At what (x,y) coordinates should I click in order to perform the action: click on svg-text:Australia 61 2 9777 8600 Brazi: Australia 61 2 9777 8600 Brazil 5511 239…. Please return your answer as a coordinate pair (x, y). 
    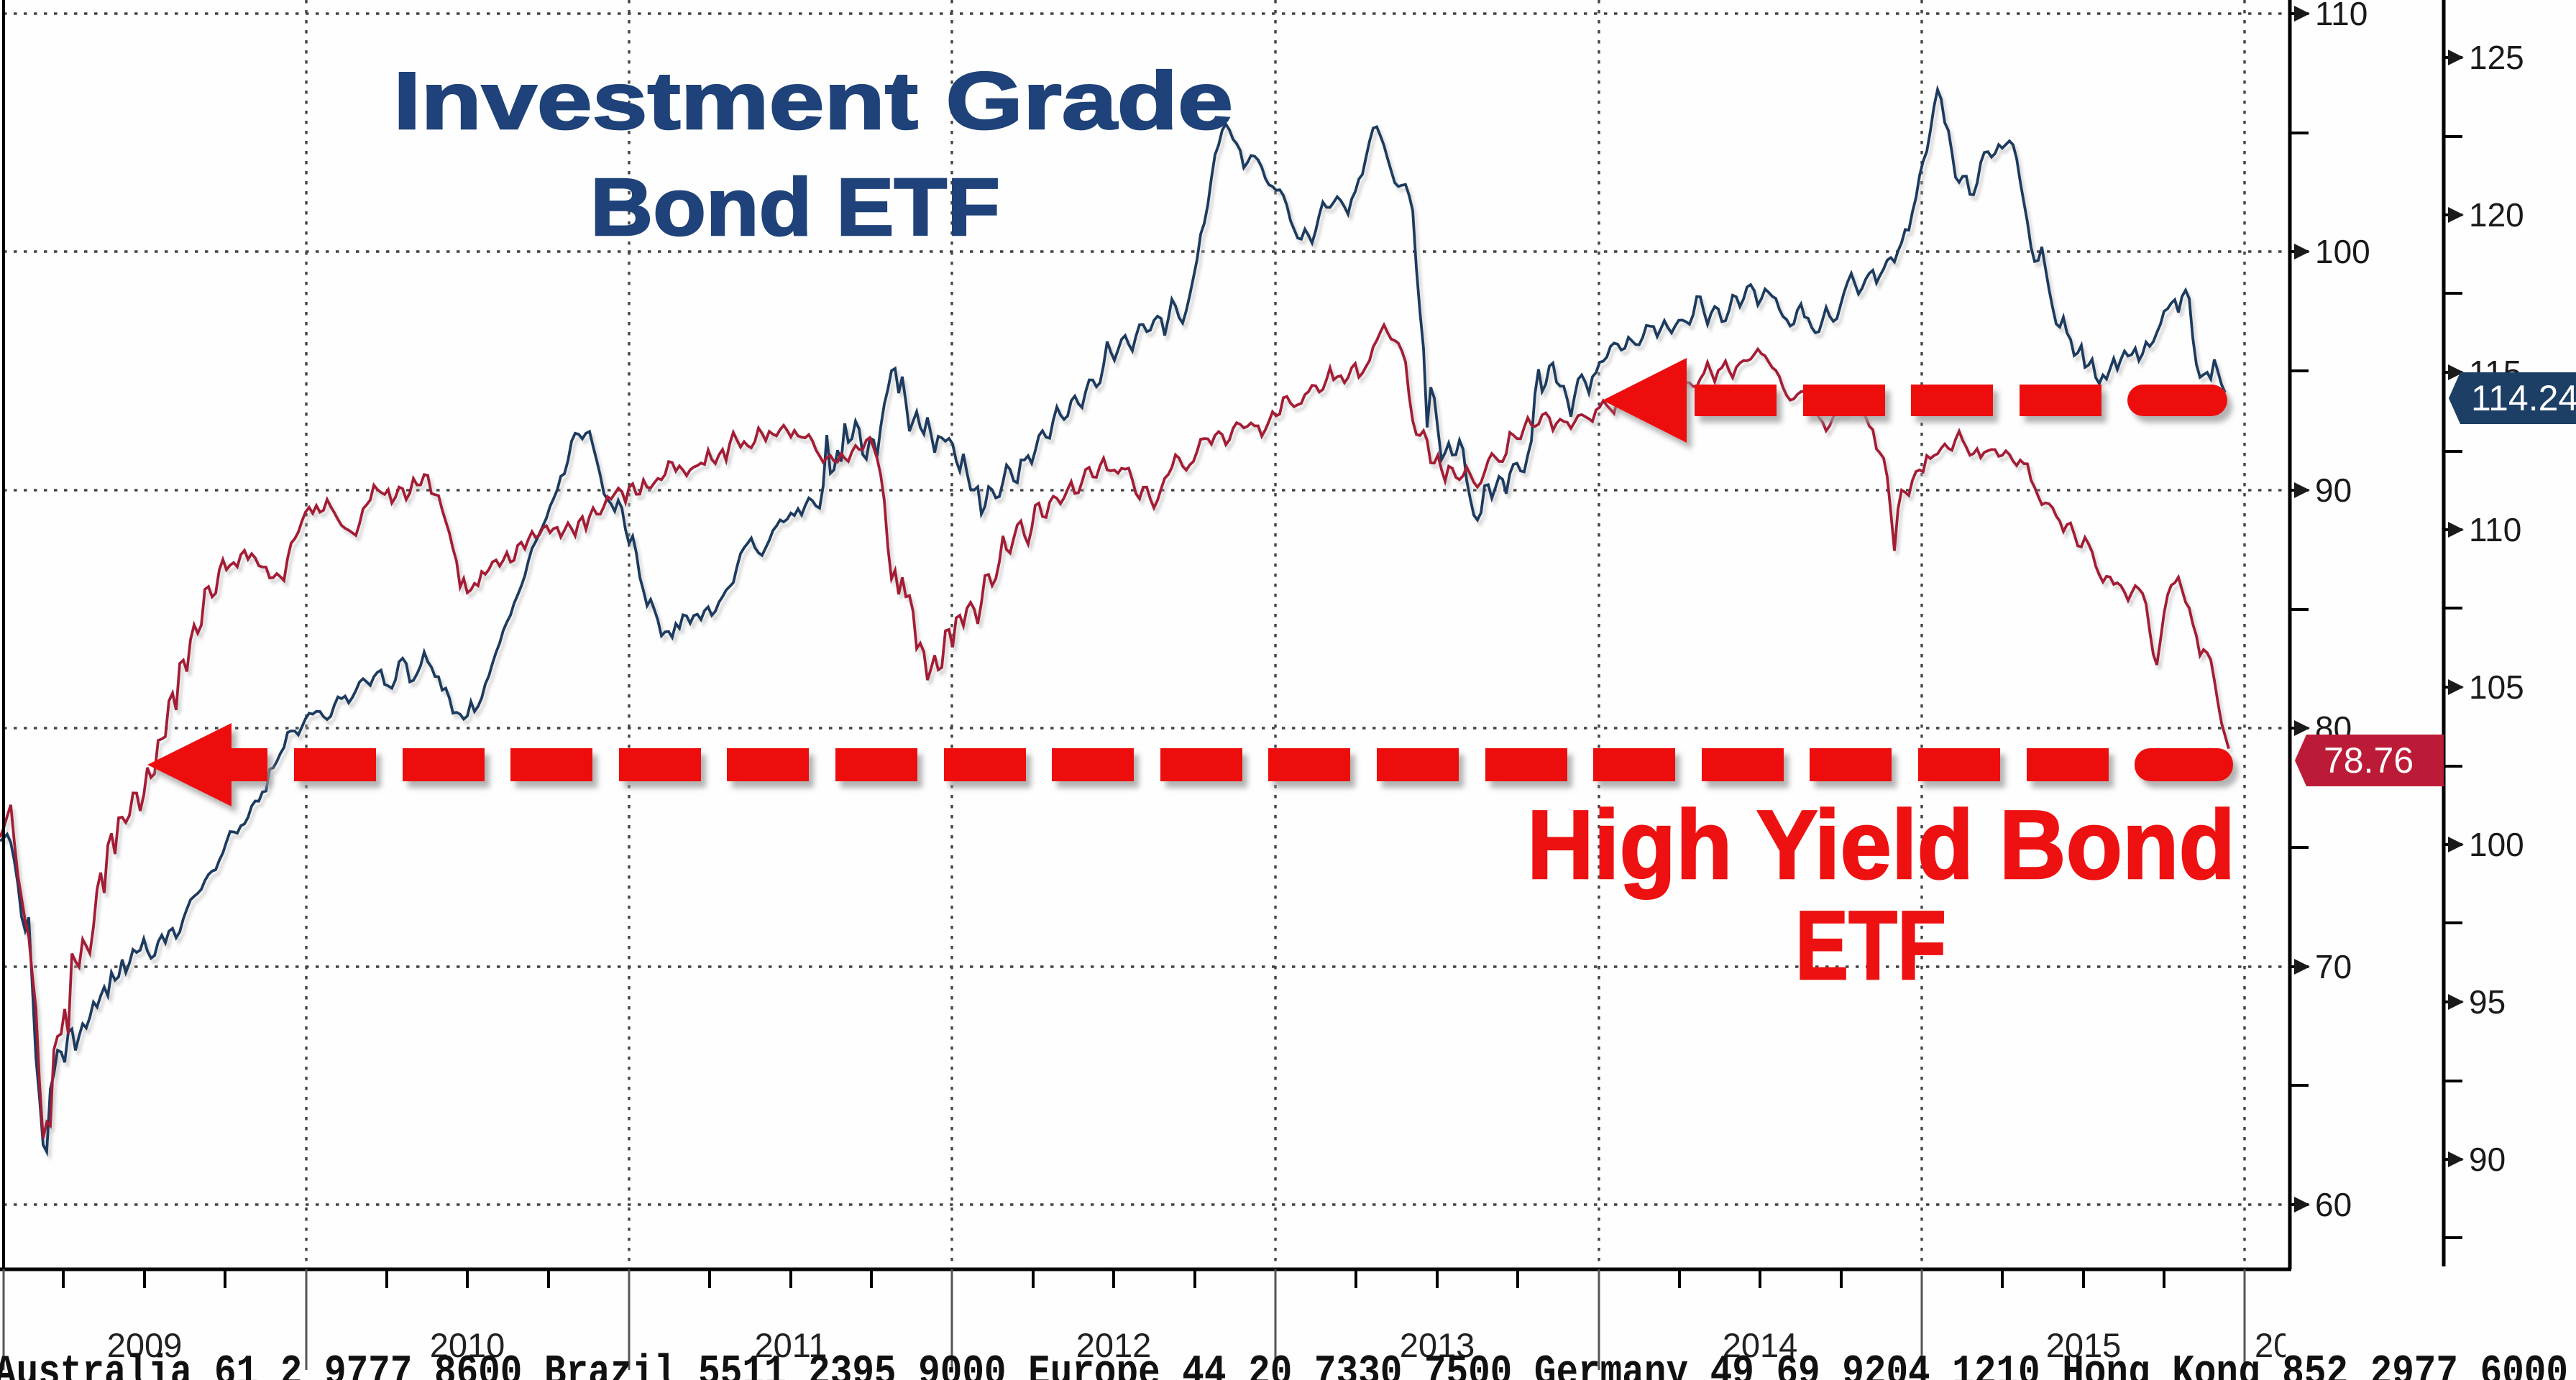
    Looking at the image, I should click on (1284, 1364).